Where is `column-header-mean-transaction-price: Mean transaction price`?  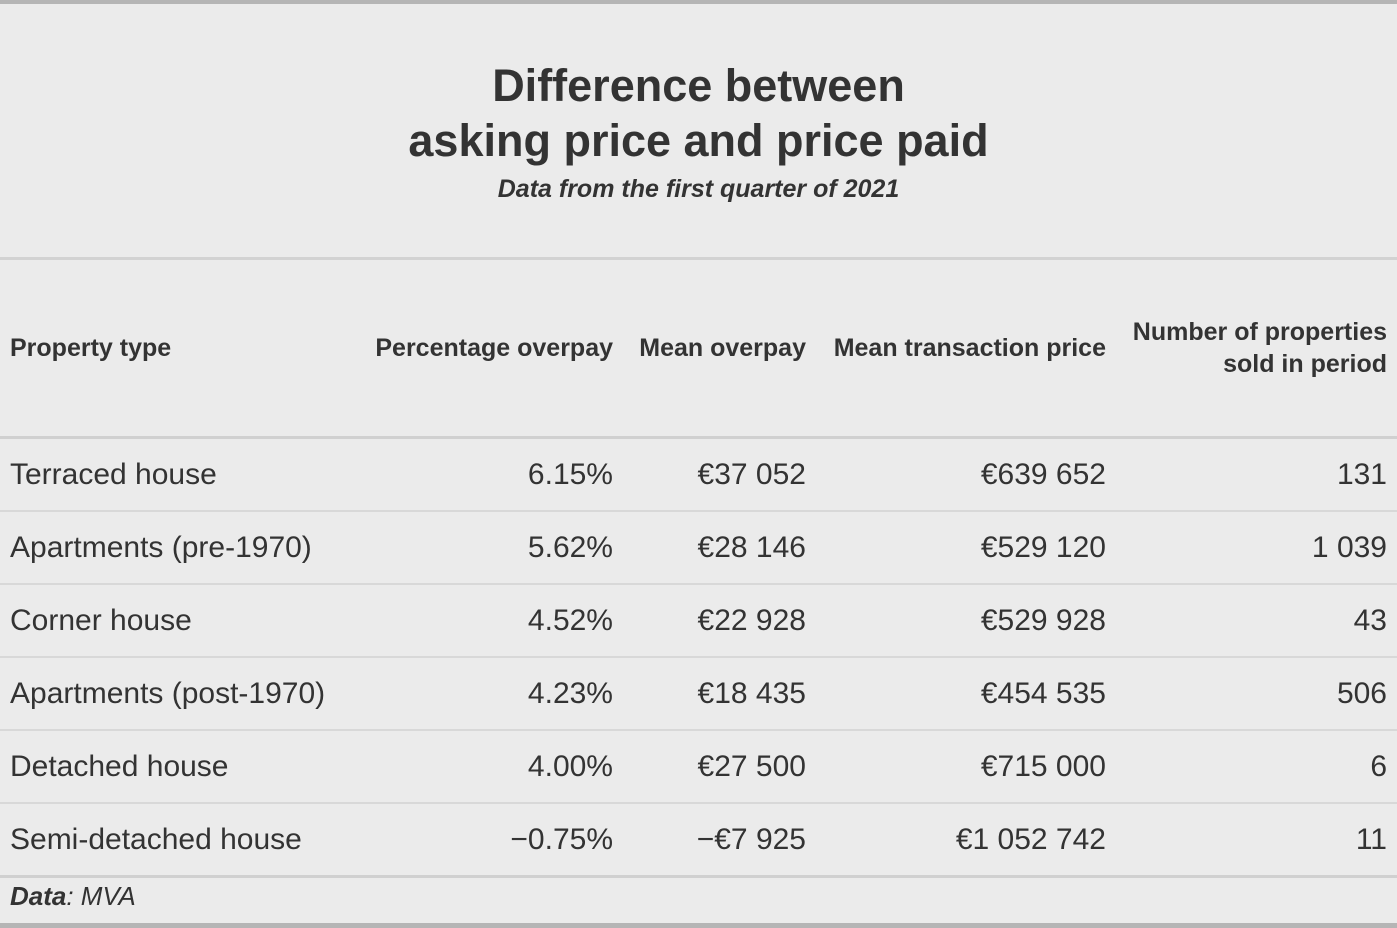 column-header-mean-transaction-price: Mean transaction price is located at coordinates (966, 349).